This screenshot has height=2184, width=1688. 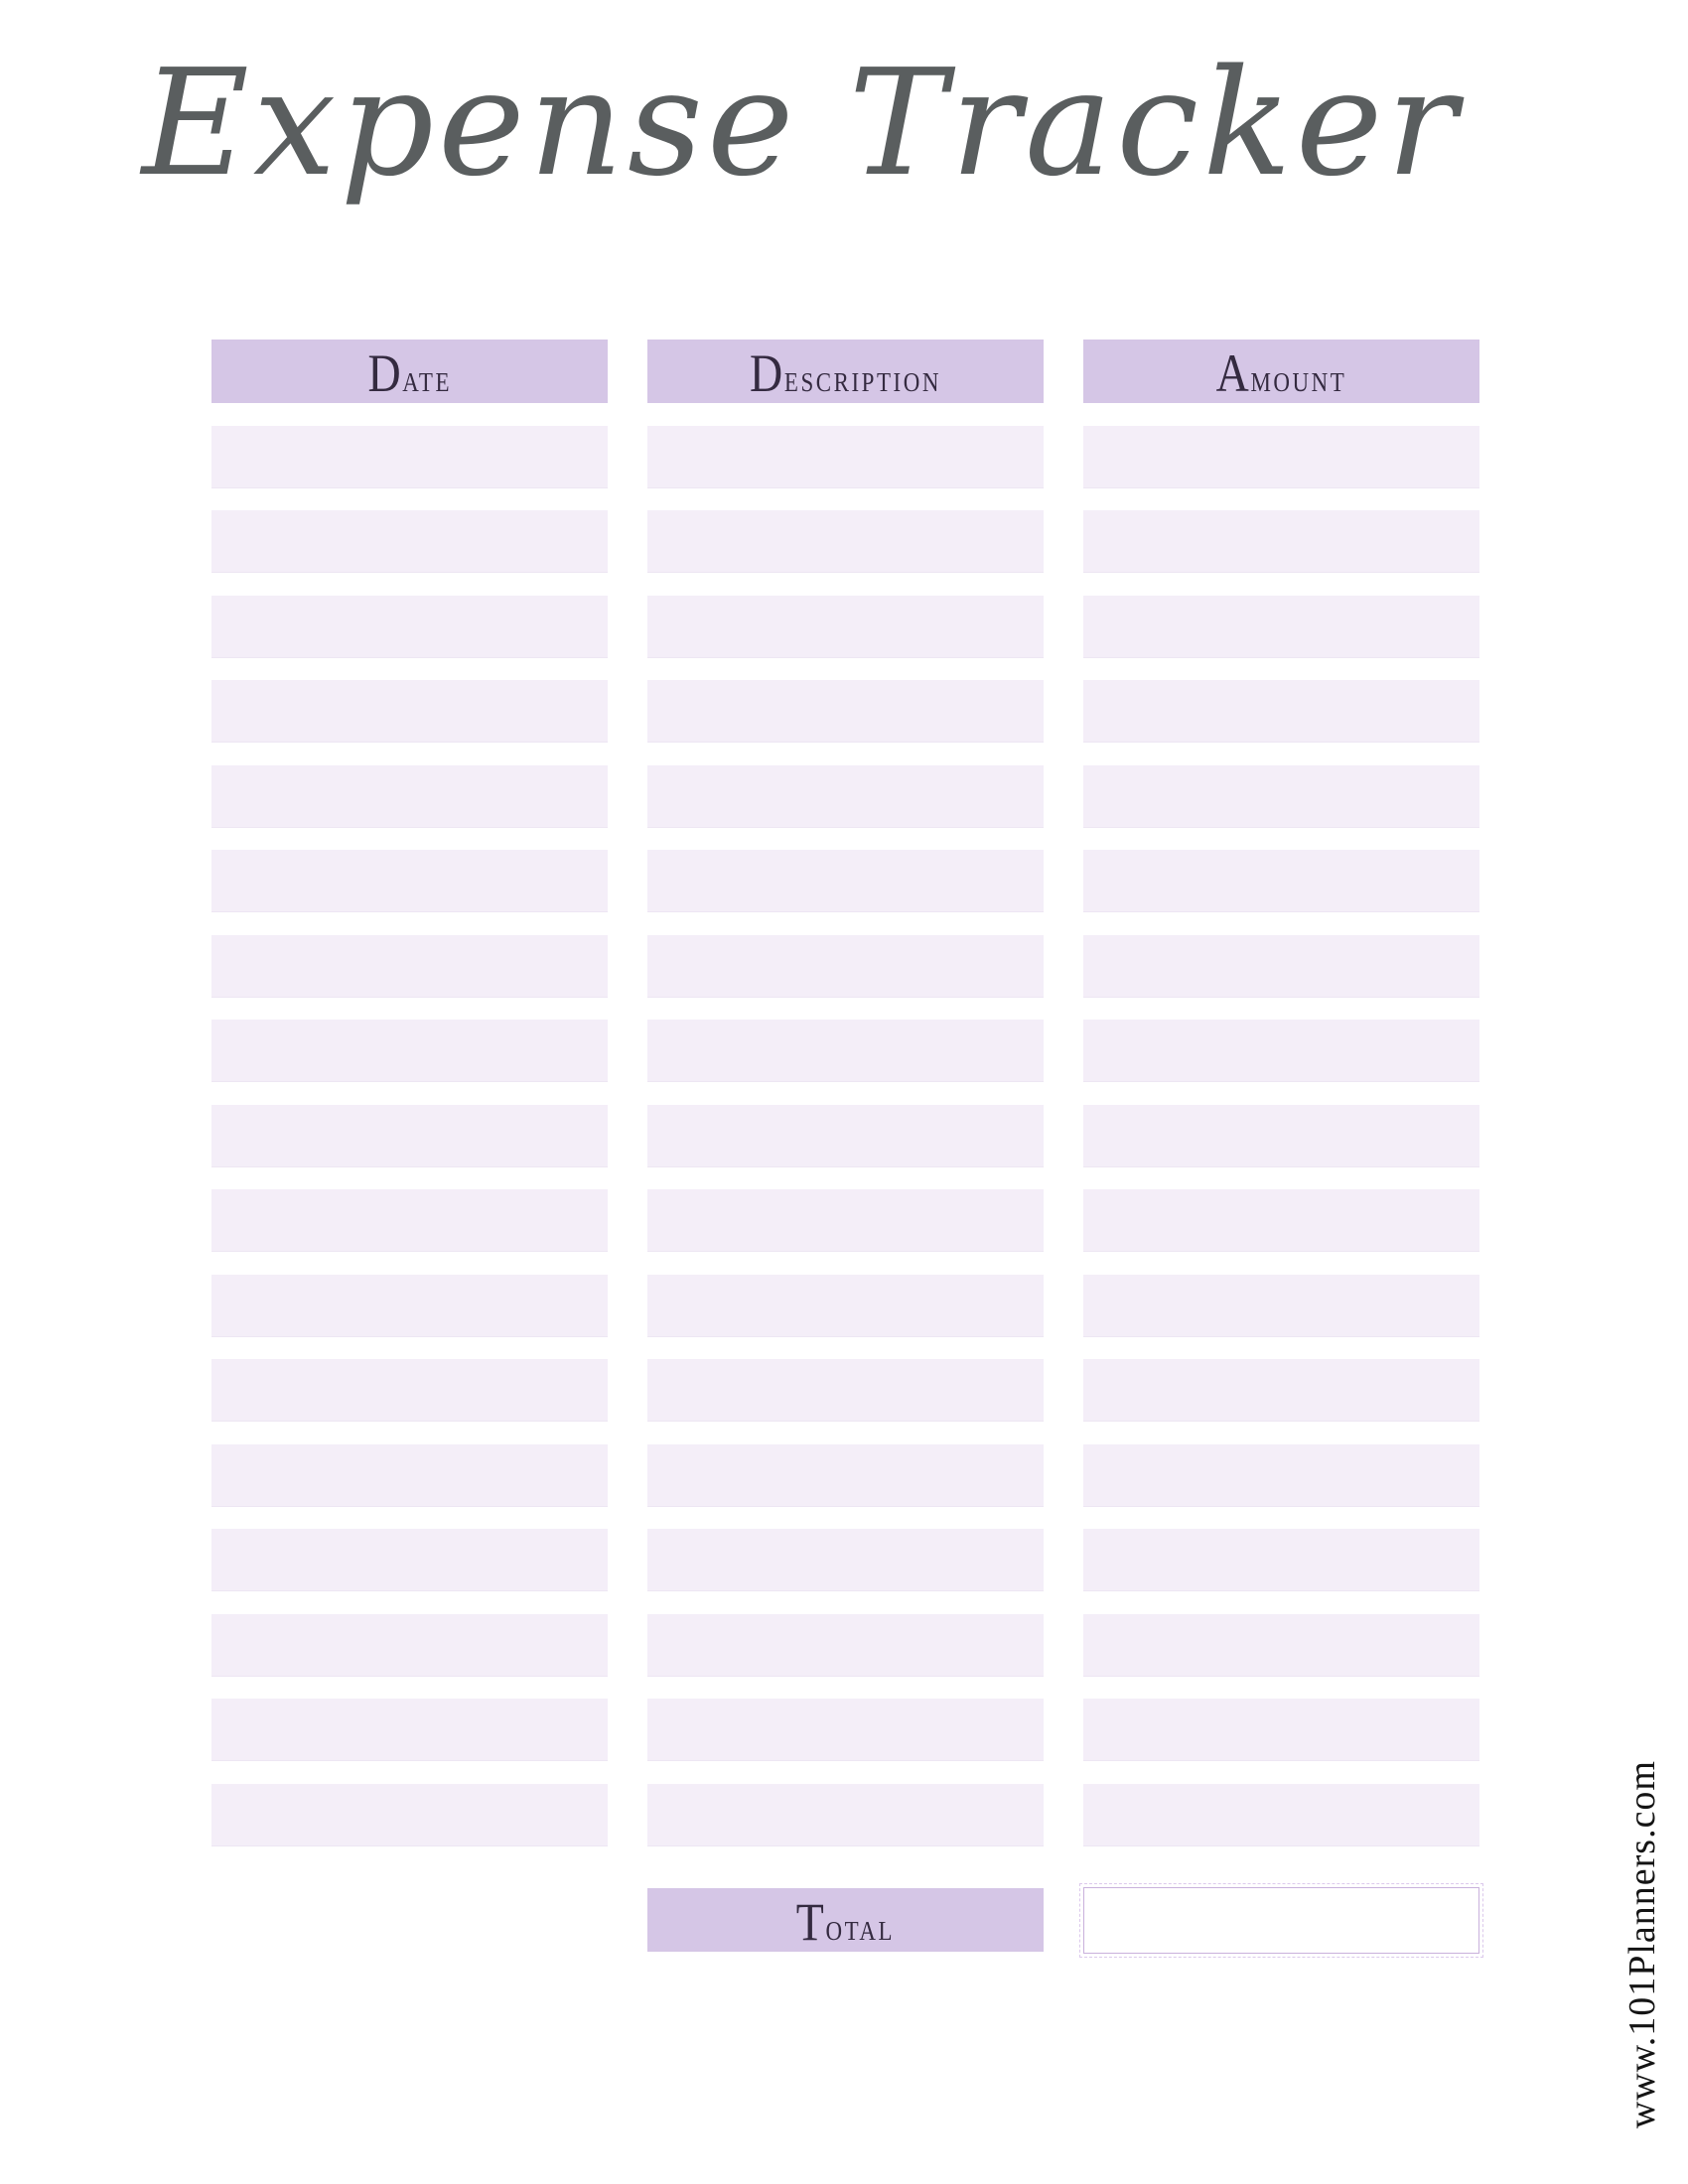 I want to click on watermark-url: www.101Planners.com, so click(x=1642, y=1943).